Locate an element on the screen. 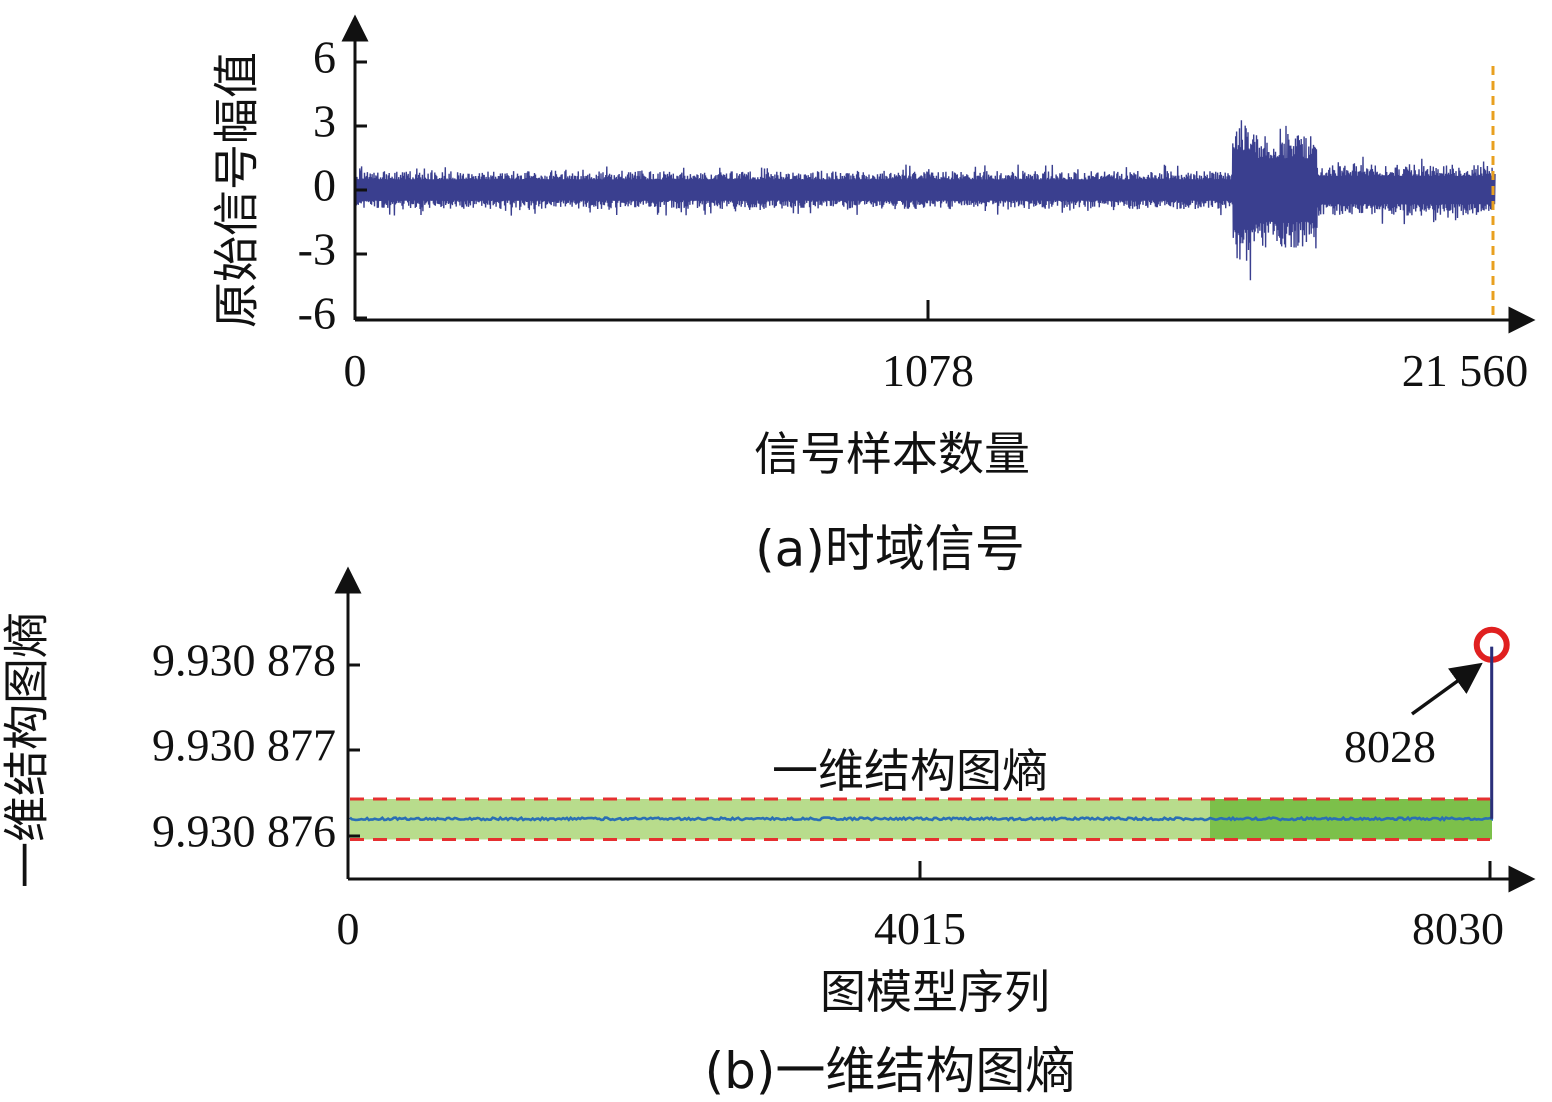 The width and height of the screenshot is (1552, 1102). b-series-label: 一维结构图熵 is located at coordinates (910, 771).